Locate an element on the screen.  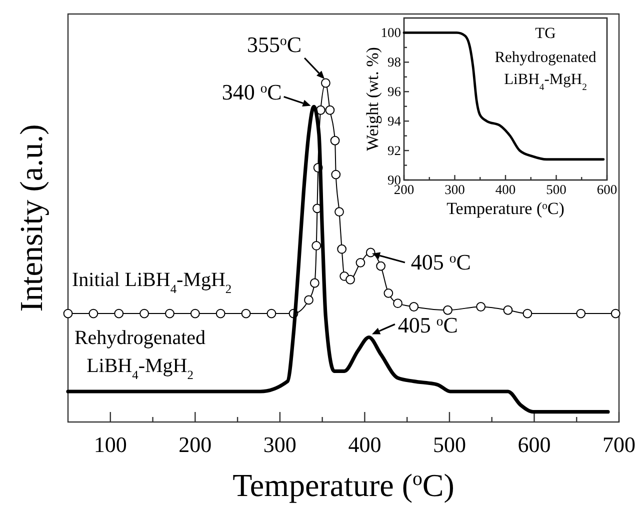
y-tick-label: 96 is located at coordinates (395, 92).